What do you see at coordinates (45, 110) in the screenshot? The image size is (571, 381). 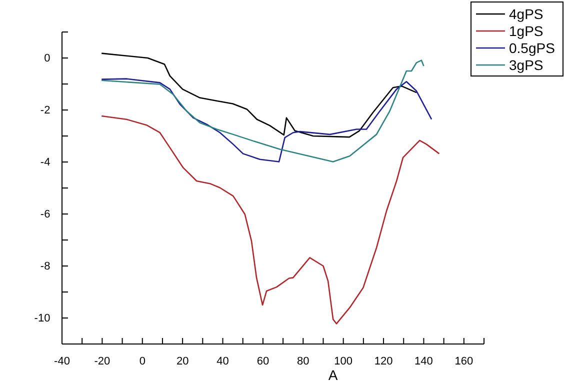 I see `y-tick-label: -2` at bounding box center [45, 110].